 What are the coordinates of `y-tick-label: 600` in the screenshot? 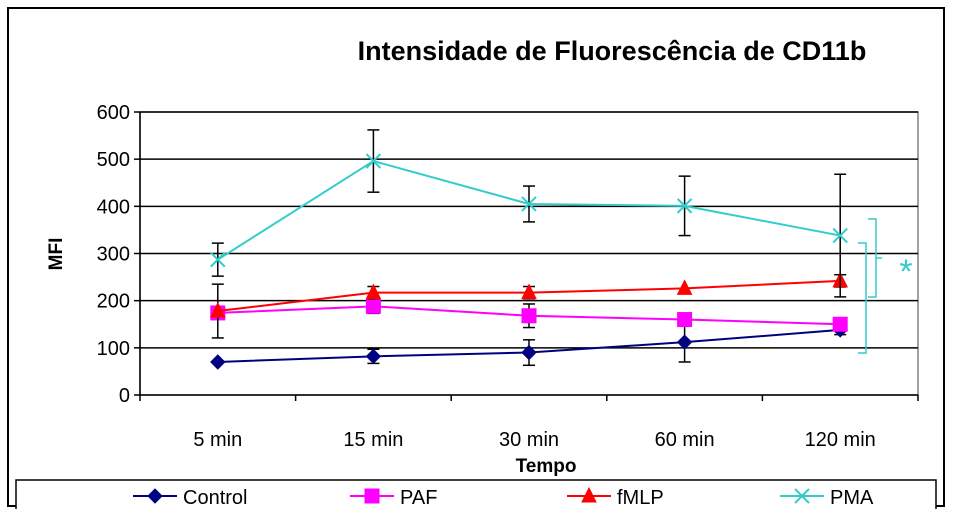 It's located at (113, 113).